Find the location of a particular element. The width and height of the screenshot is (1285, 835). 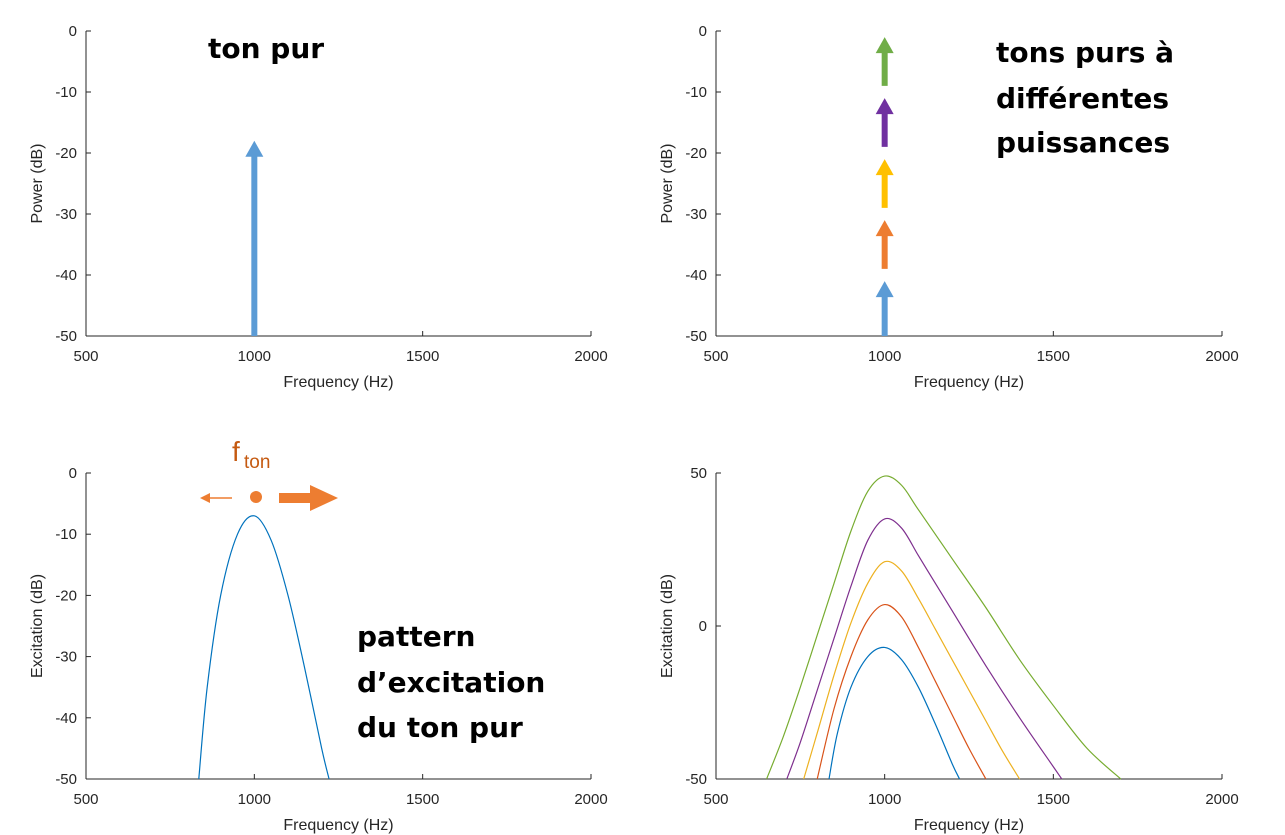

annotation-tons-purs-line2: différentes is located at coordinates (1082, 98).